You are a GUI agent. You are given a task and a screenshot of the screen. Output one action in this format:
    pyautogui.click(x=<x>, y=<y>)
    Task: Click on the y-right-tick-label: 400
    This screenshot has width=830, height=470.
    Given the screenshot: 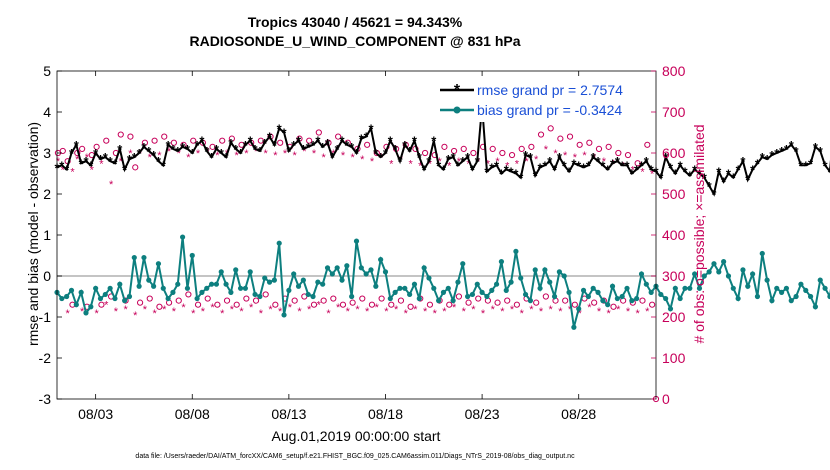 What is the action you would take?
    pyautogui.click(x=674, y=235)
    